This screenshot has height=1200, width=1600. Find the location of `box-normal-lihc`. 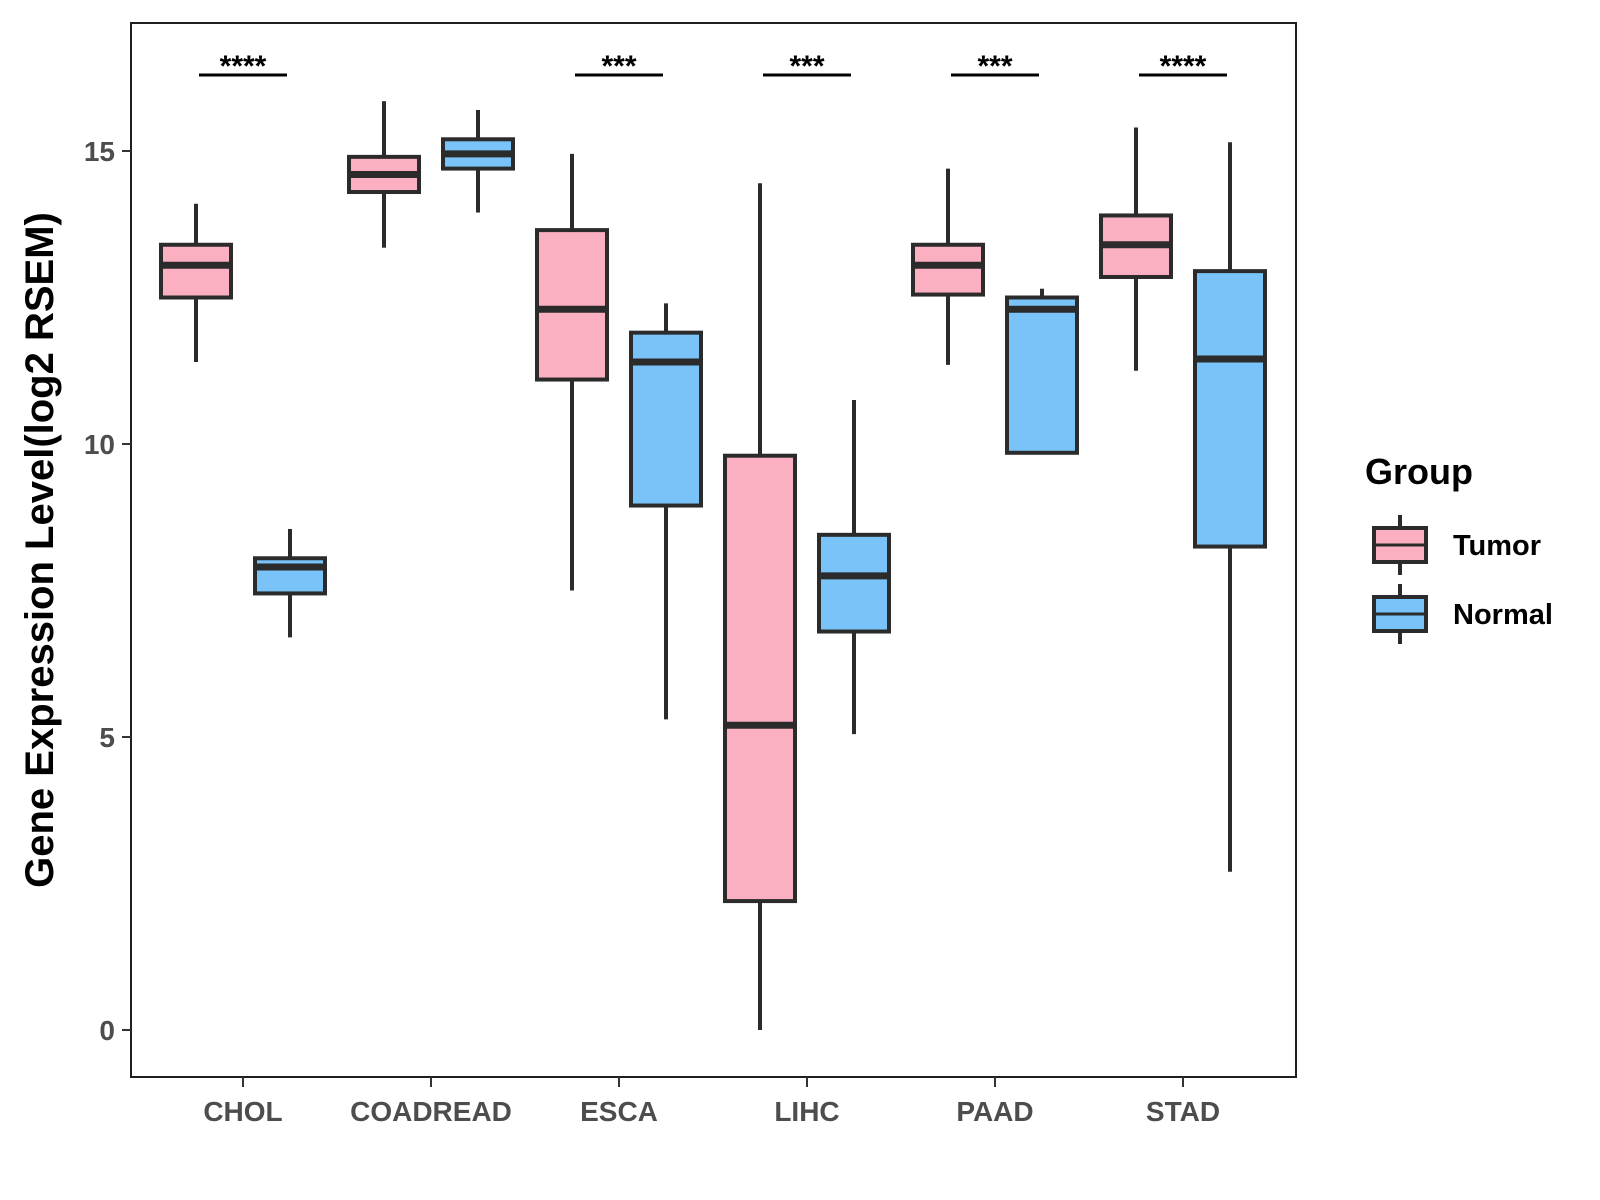

box-normal-lihc is located at coordinates (854, 567).